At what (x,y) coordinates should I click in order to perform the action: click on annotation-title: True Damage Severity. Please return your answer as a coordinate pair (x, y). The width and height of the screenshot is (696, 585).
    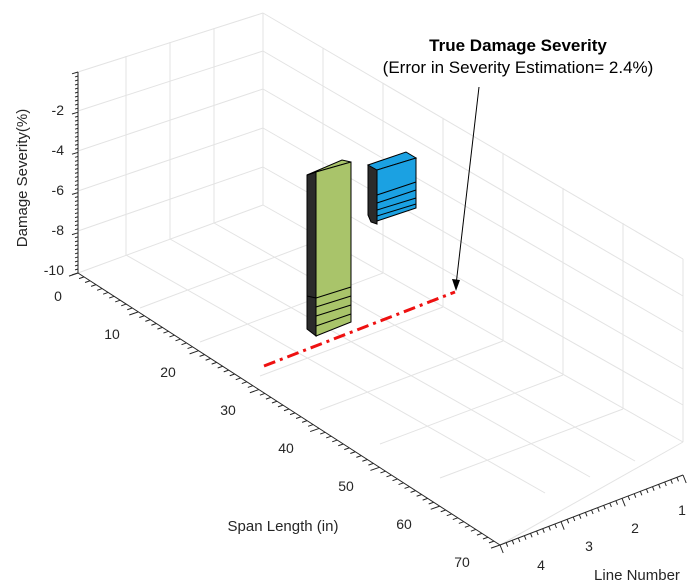
    Looking at the image, I should click on (518, 45).